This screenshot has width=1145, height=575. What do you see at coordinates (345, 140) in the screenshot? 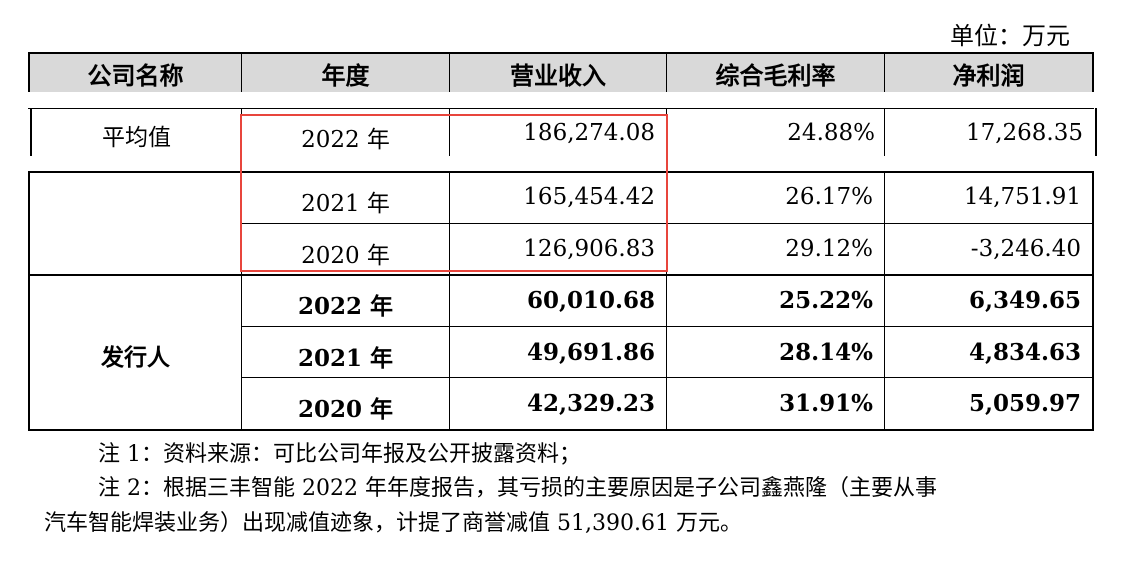
I see `average-year: 2022 年` at bounding box center [345, 140].